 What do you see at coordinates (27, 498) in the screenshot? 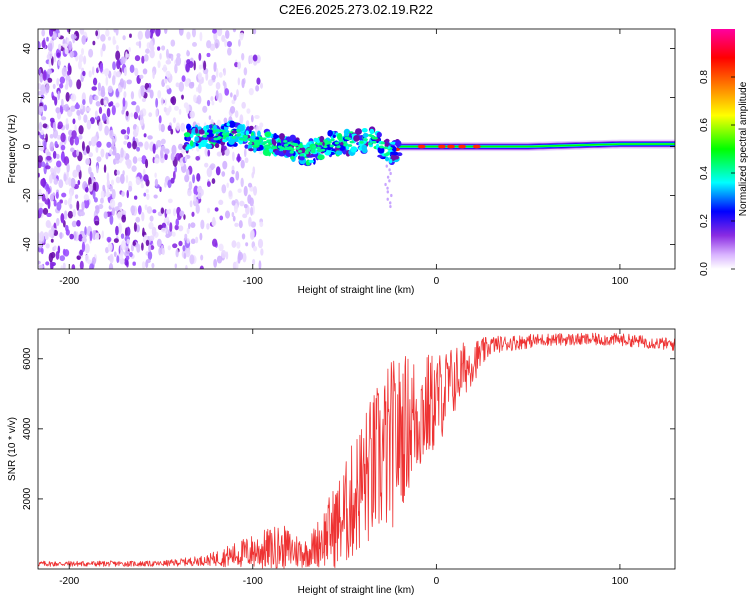
I see `snr-y-tick-label: 2000` at bounding box center [27, 498].